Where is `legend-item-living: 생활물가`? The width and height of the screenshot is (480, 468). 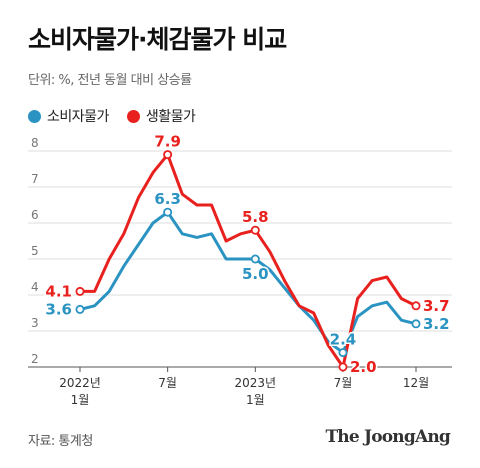
legend-item-living: 생활물가 is located at coordinates (161, 116).